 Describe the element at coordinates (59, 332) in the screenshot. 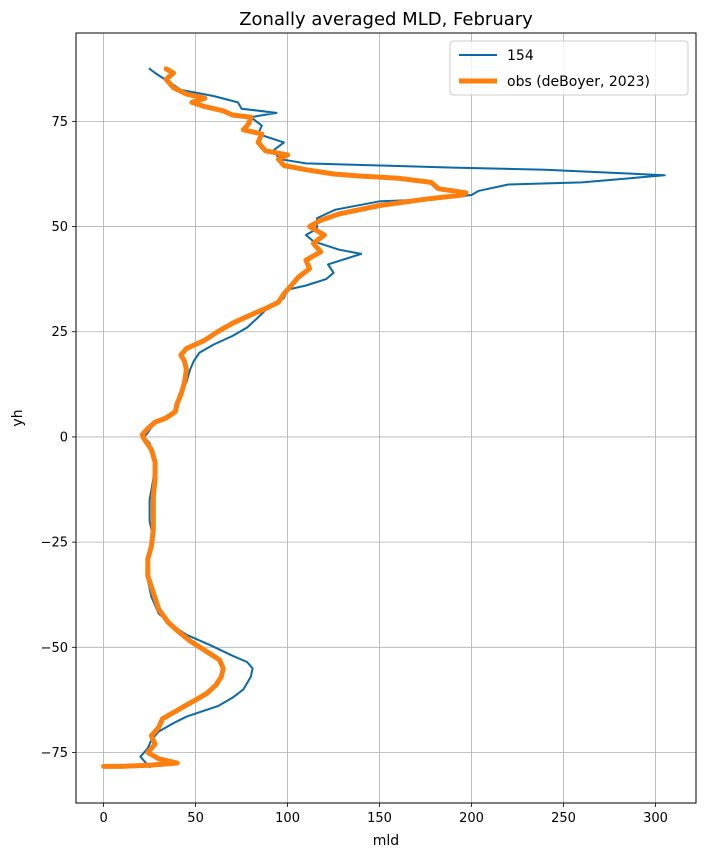

I see `y-tick-label: 25` at that location.